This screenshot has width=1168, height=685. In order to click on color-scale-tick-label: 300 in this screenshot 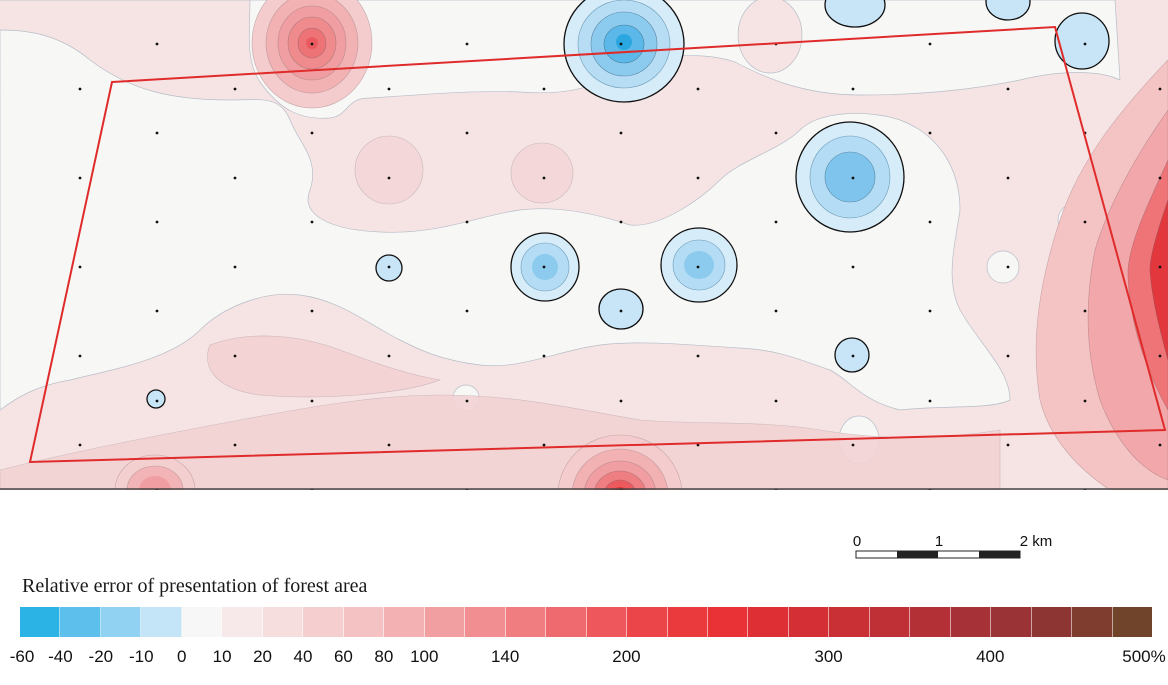, I will do `click(828, 656)`.